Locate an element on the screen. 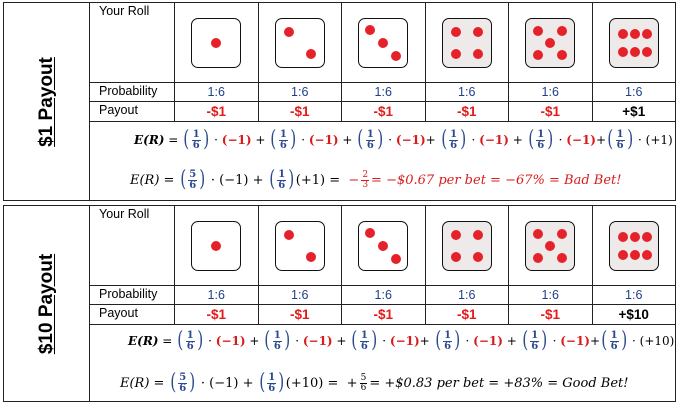  result-frac-den: 3 is located at coordinates (365, 184).